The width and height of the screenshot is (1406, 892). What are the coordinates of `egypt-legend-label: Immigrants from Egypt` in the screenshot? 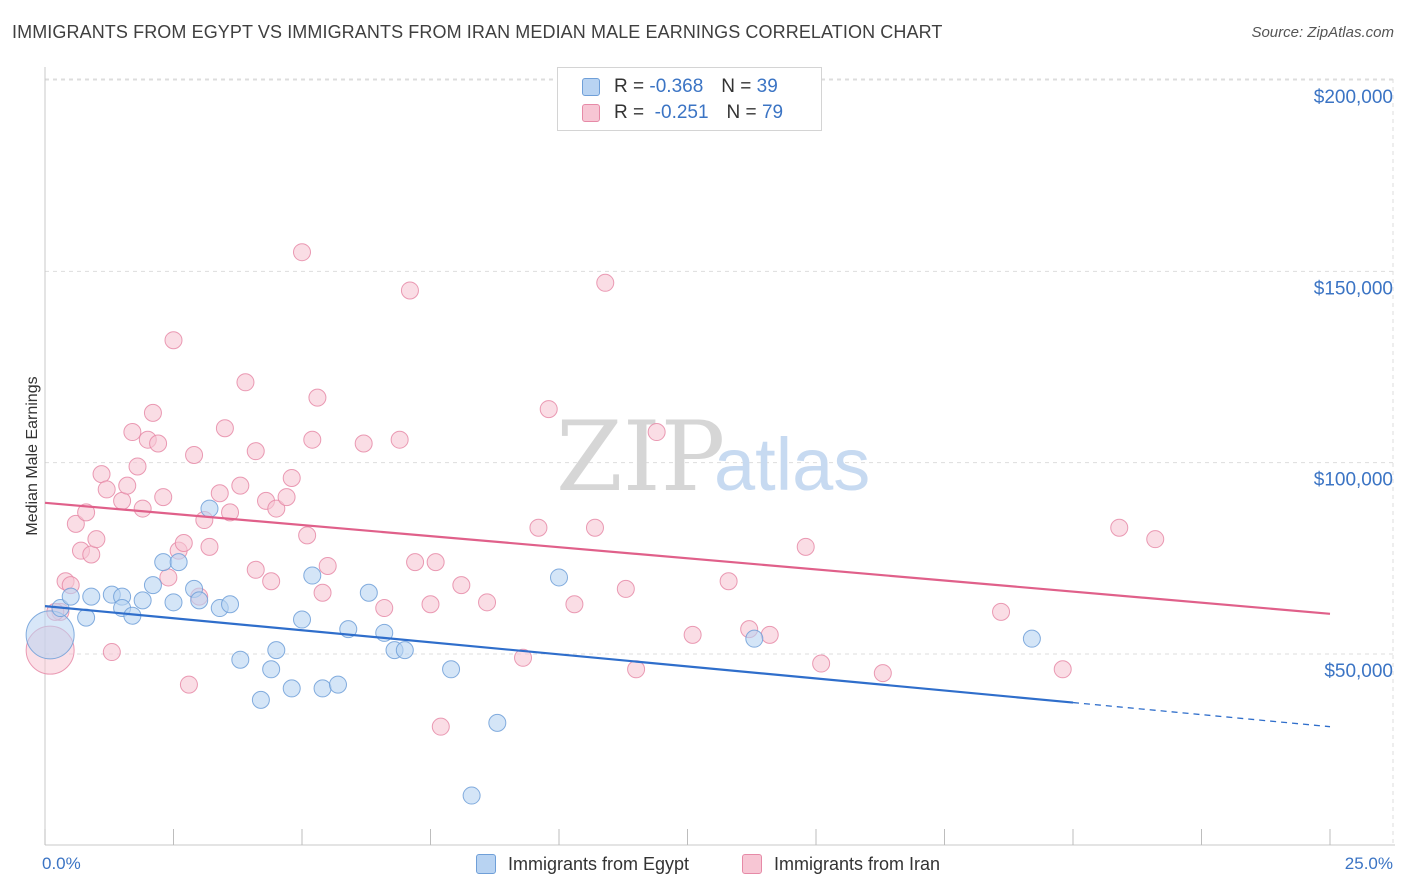 It's located at (599, 863).